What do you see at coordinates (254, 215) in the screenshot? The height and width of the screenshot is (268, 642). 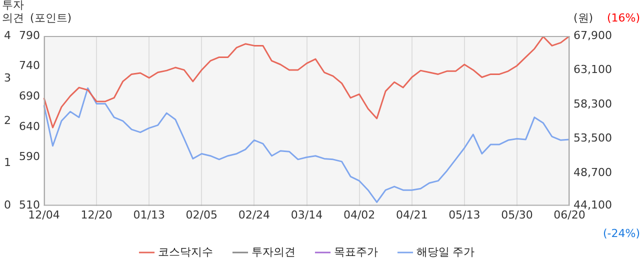 I see `x-tick-label: 02/24` at bounding box center [254, 215].